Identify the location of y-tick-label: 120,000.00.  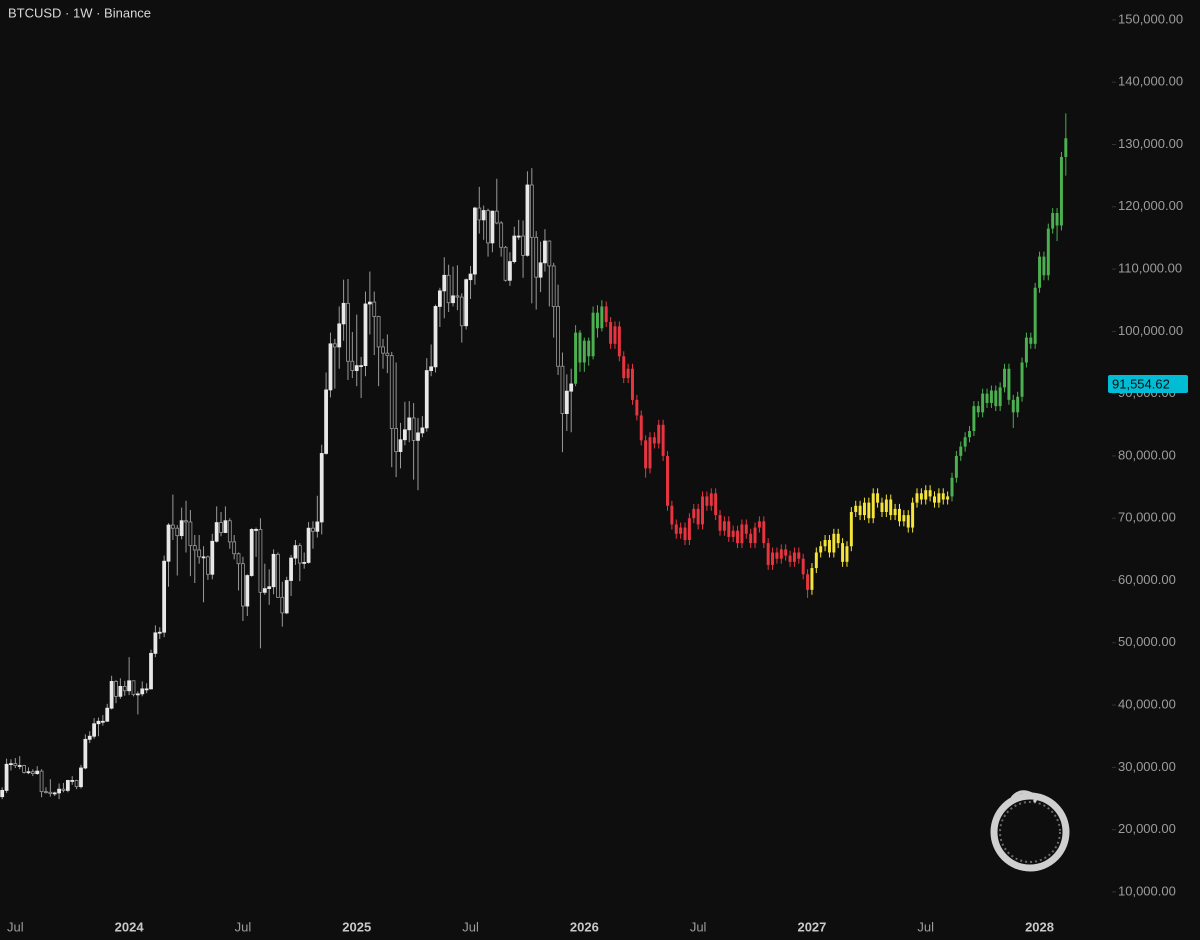
(1150, 205).